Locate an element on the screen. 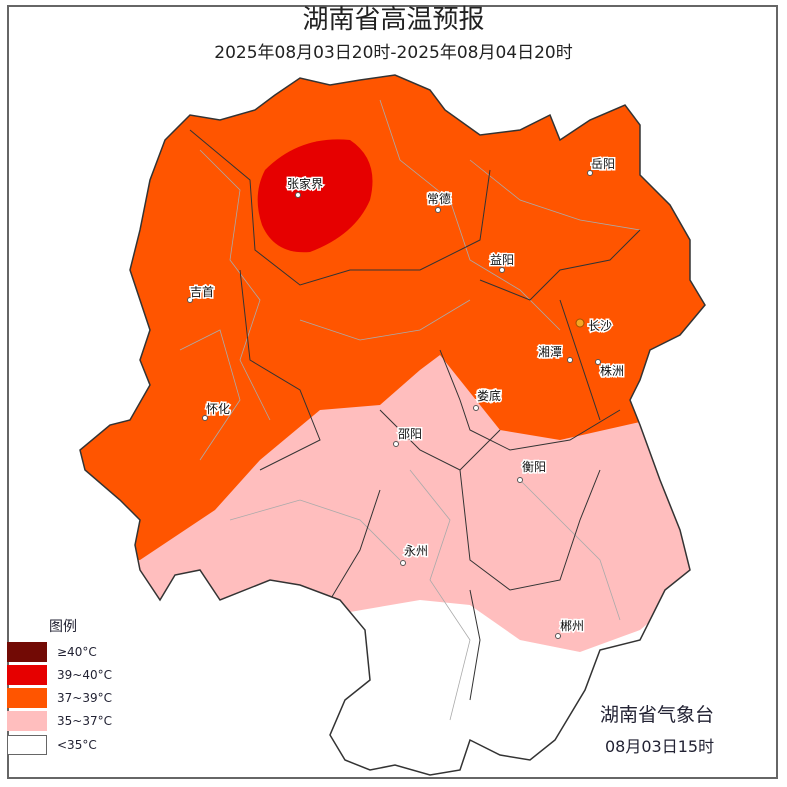 Image resolution: width=787 pixels, height=787 pixels. city-label-changsha: 长沙 is located at coordinates (600, 326).